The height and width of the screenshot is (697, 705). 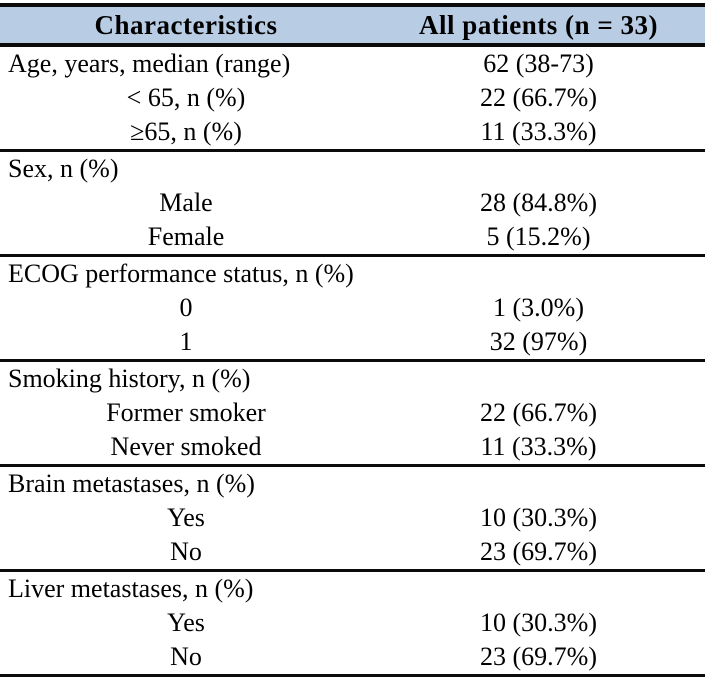 What do you see at coordinates (538, 63) in the screenshot?
I see `row-value: 62 (38-73)` at bounding box center [538, 63].